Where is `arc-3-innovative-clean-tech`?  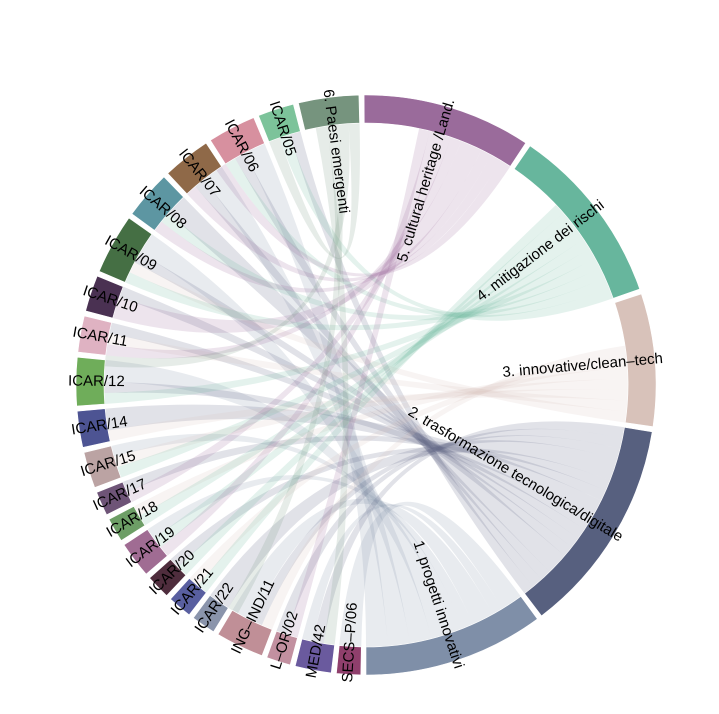 arc-3-innovative-clean-tech is located at coordinates (635, 360).